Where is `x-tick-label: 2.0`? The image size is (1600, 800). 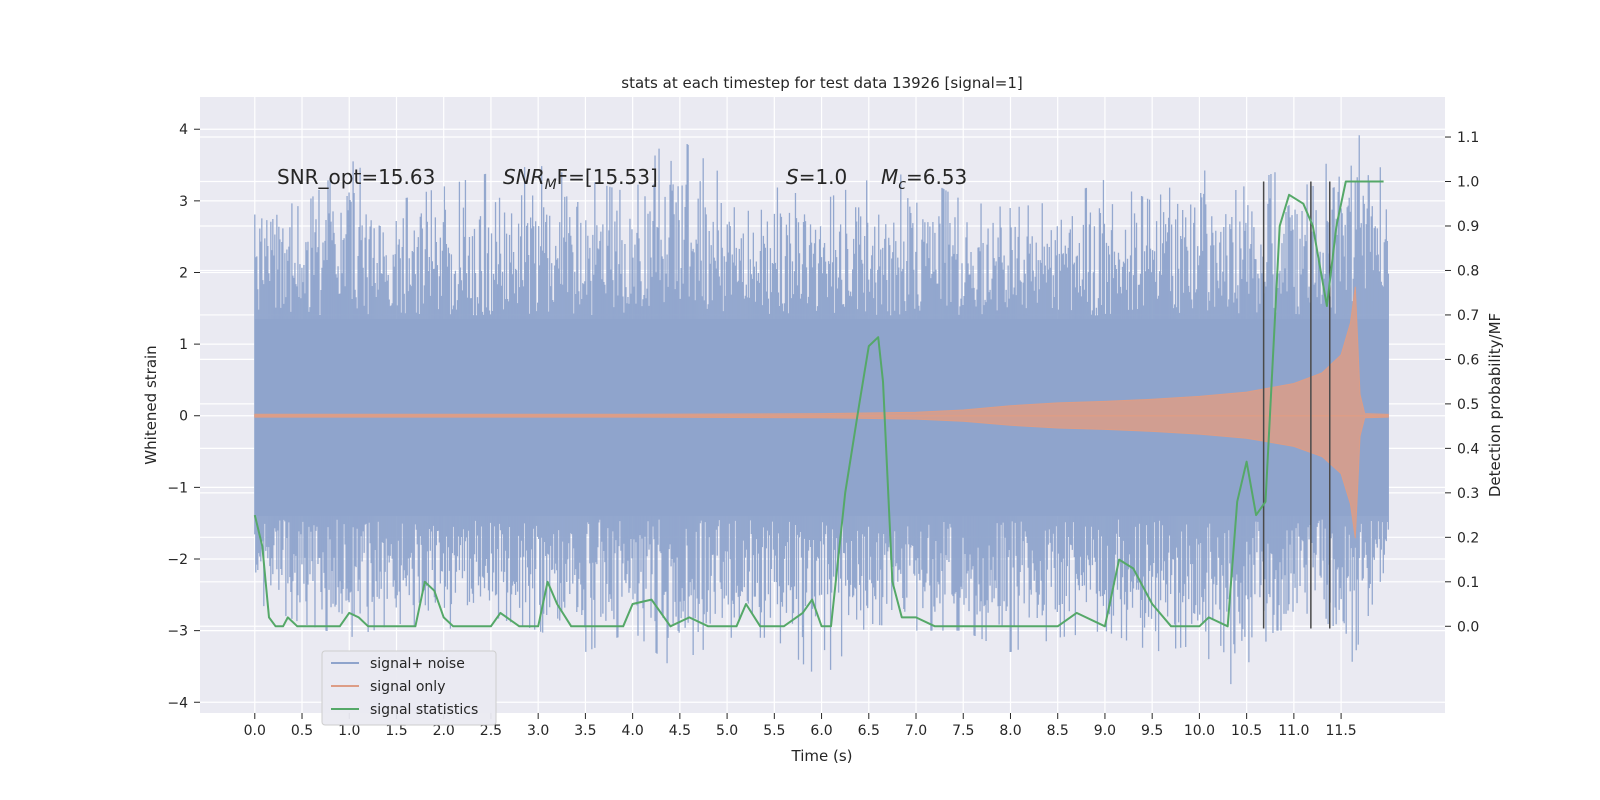
x-tick-label: 2.0 is located at coordinates (444, 731).